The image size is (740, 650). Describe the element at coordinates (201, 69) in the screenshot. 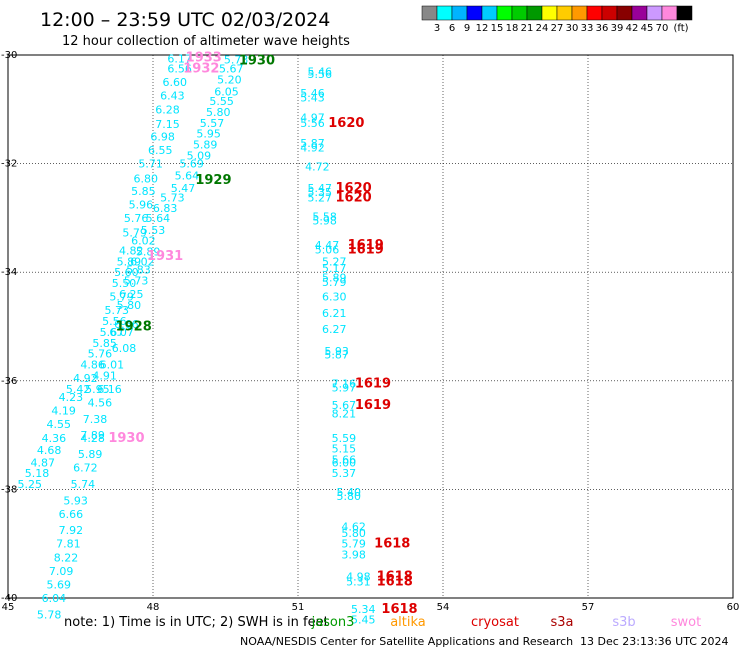

I see `pass-label: 1932` at that location.